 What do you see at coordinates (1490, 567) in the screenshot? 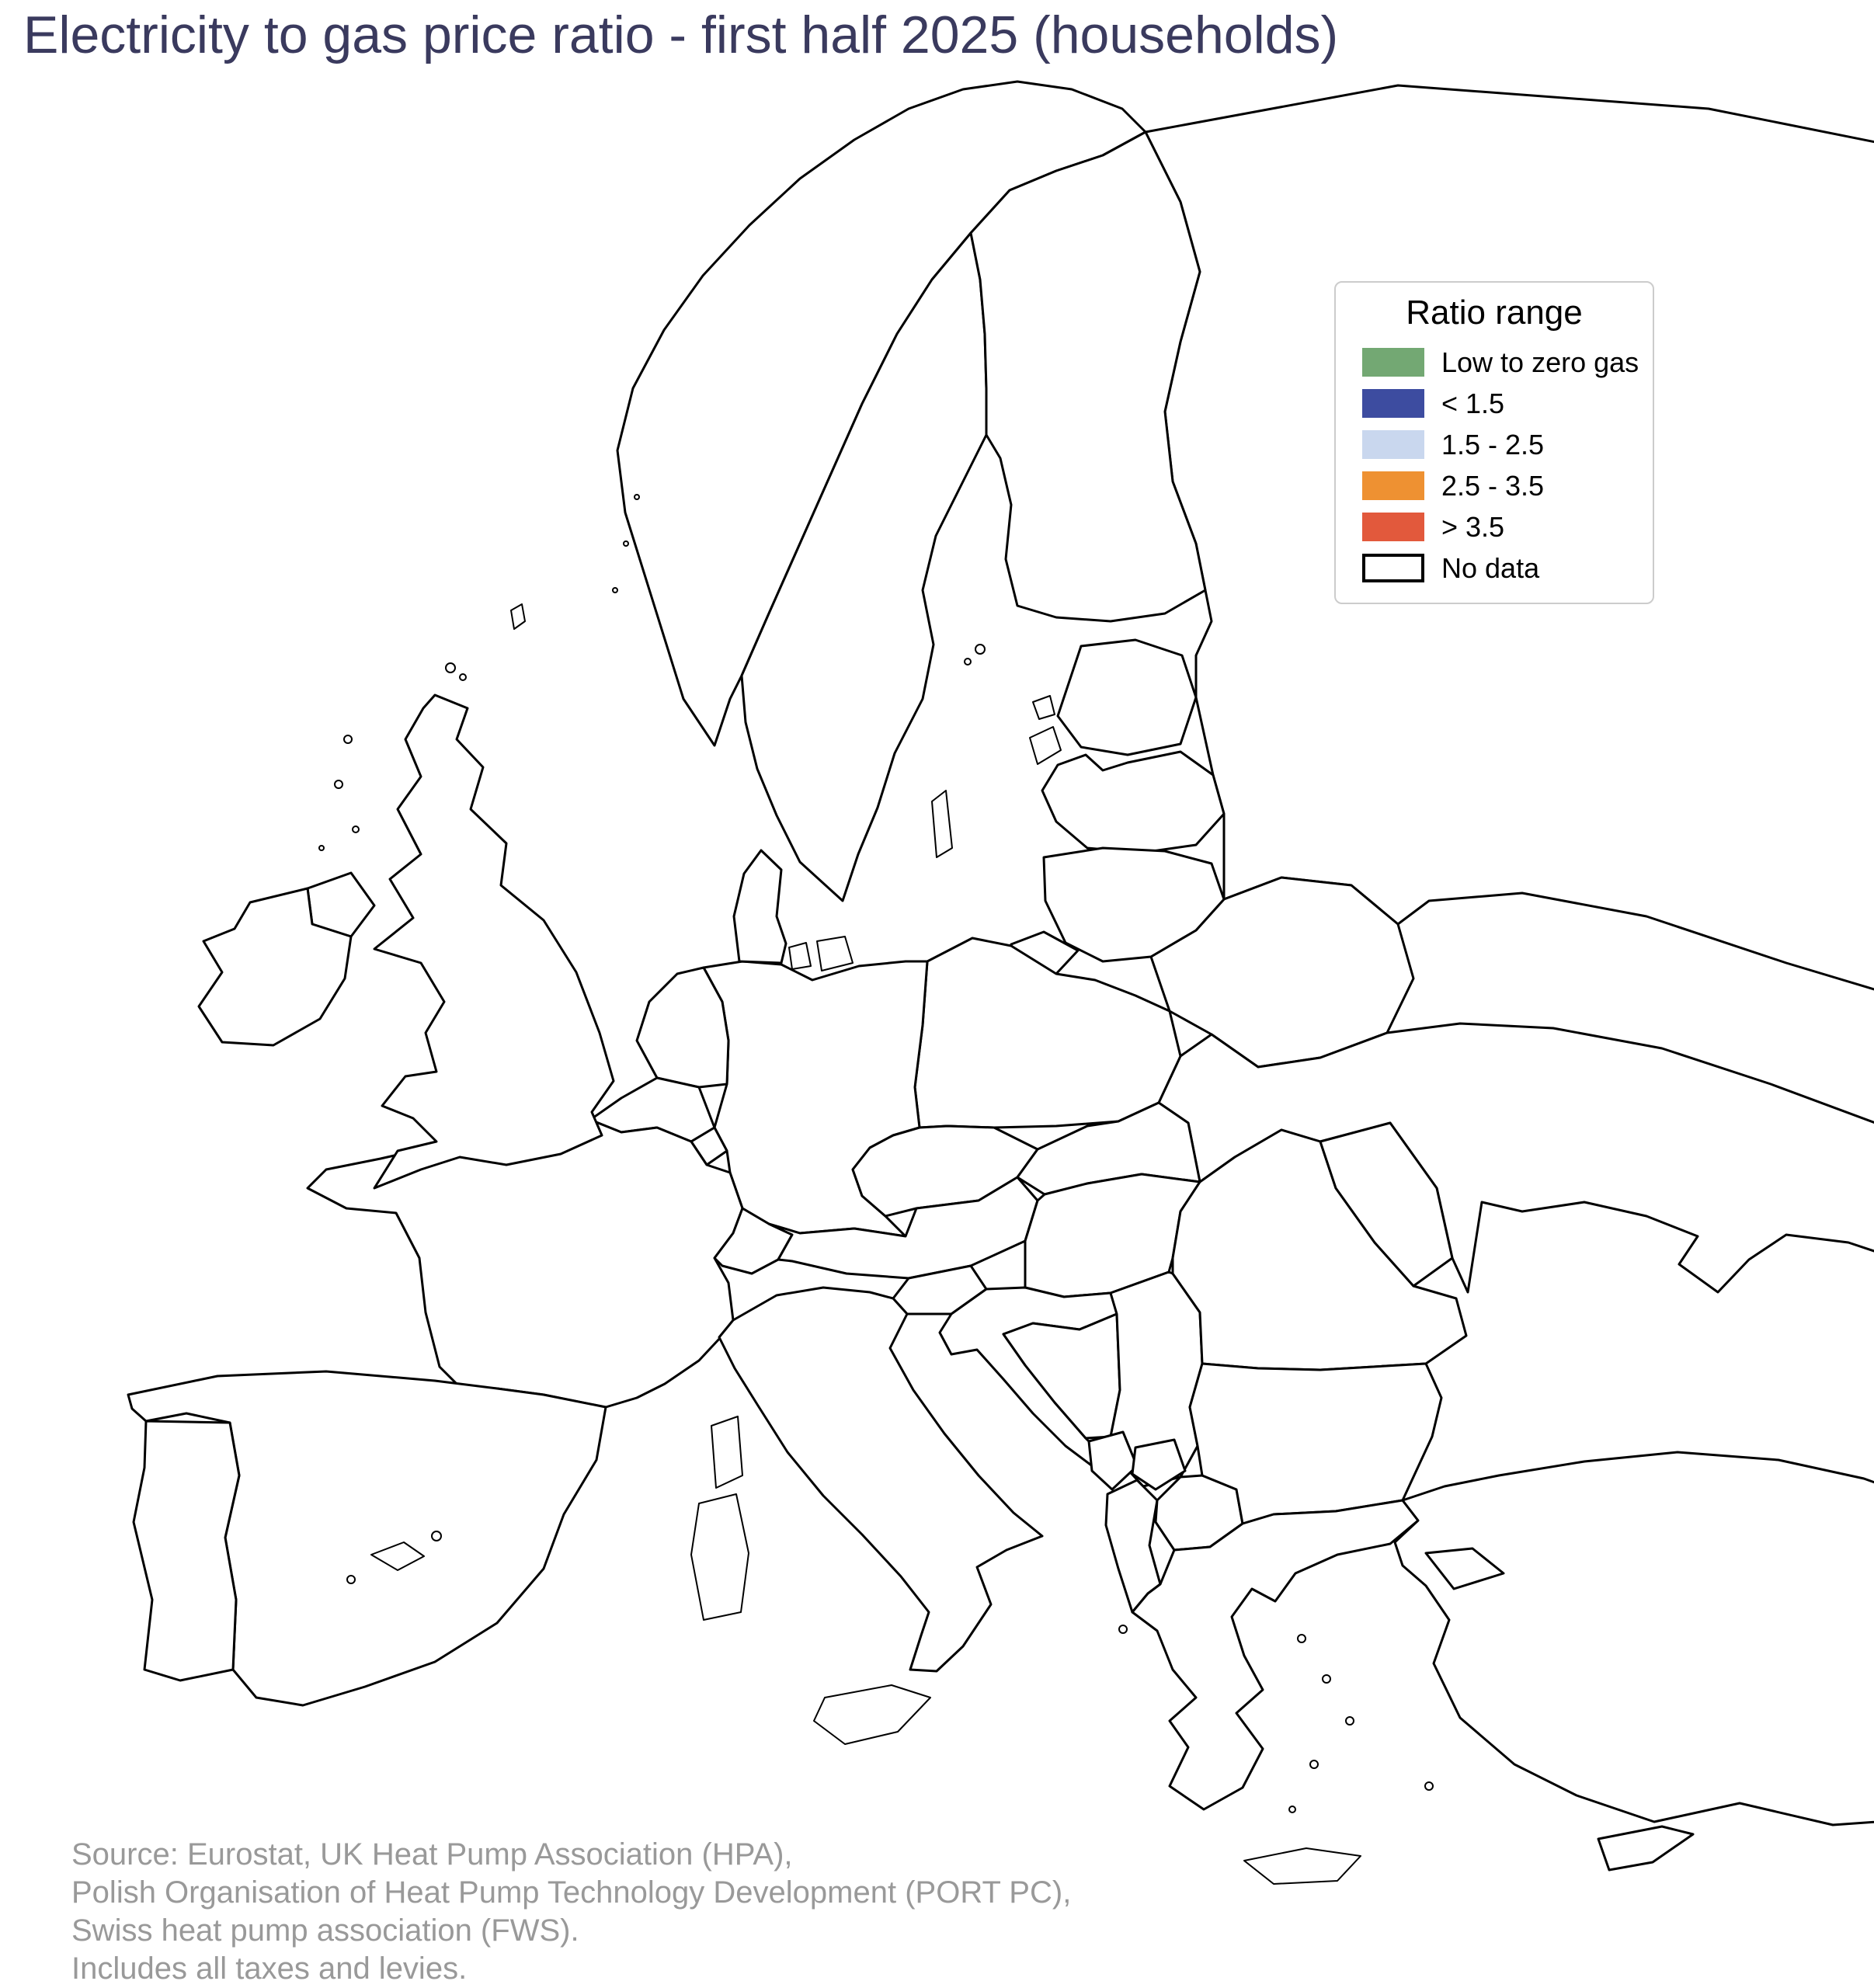
I see `legend-label-no_data: No data` at bounding box center [1490, 567].